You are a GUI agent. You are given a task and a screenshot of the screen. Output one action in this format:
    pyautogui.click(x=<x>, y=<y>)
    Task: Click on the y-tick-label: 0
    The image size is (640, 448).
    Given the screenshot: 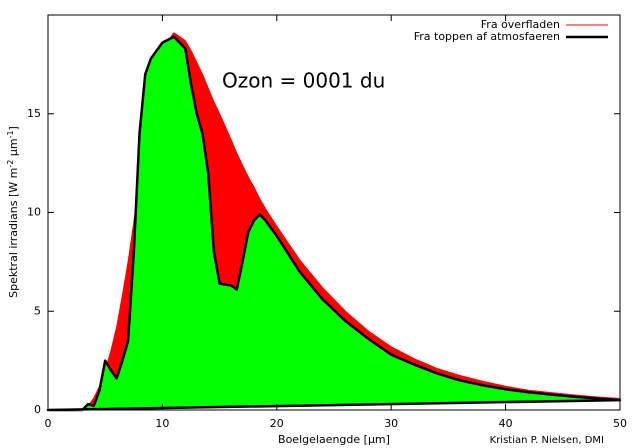 What is the action you would take?
    pyautogui.click(x=37, y=409)
    